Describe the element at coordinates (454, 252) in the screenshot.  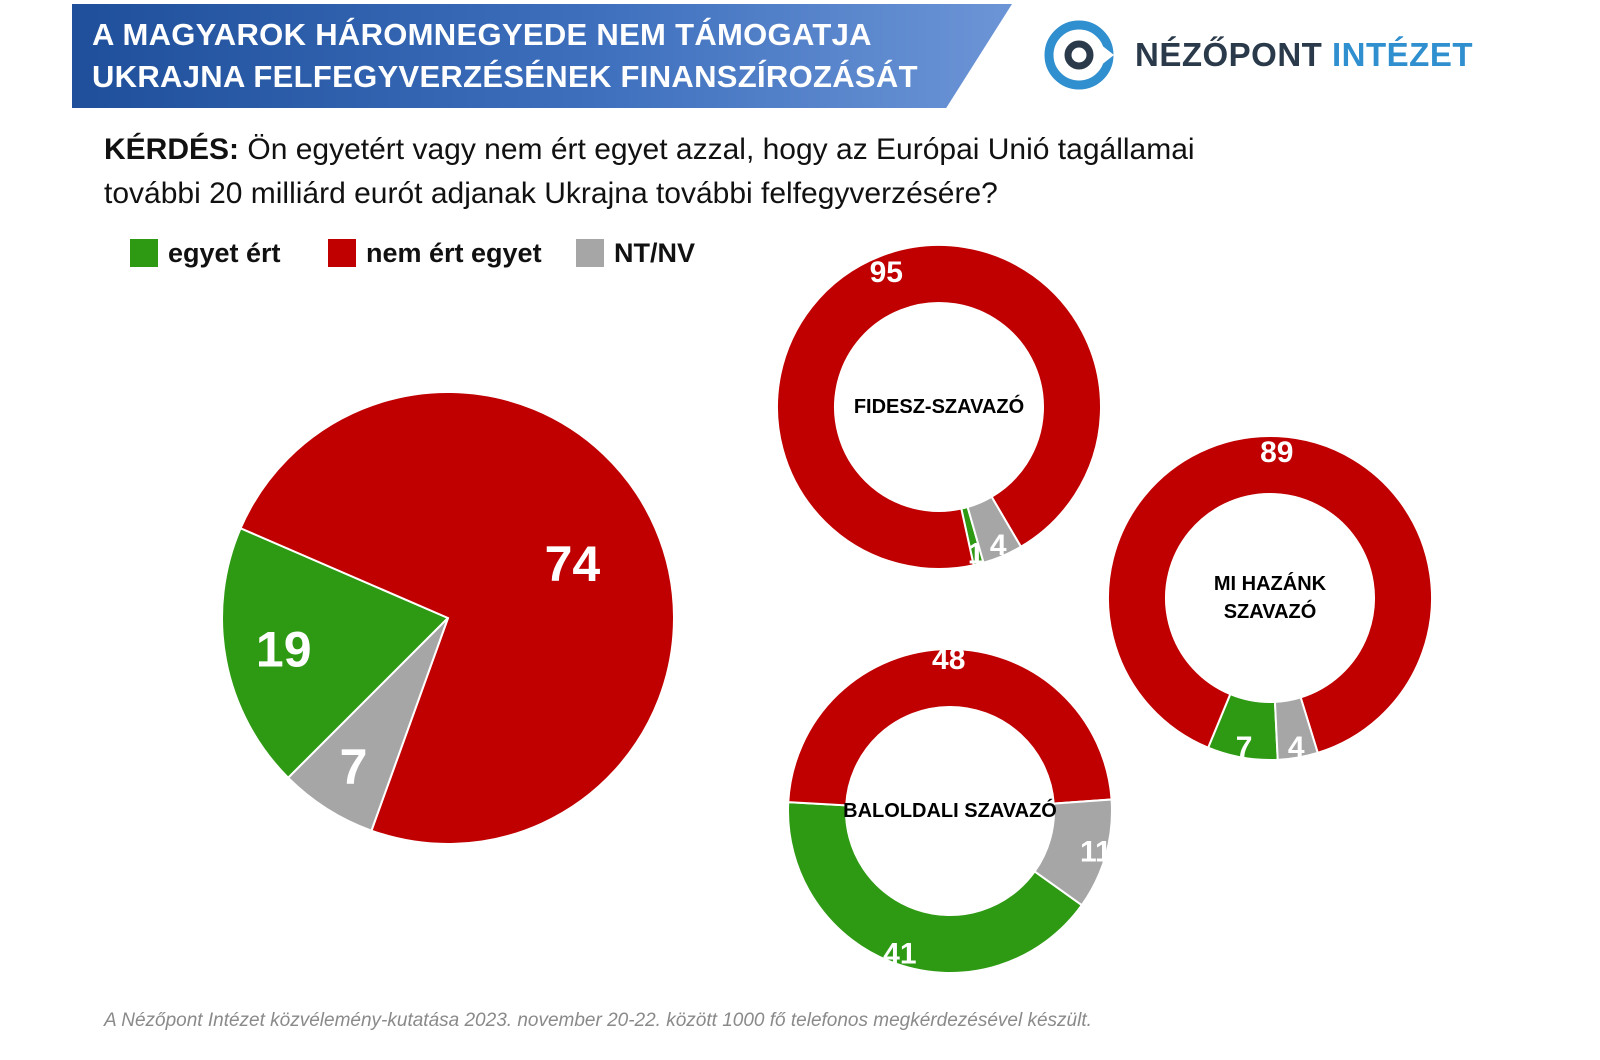
I see `legend-label-disagree: nem ért egyet` at that location.